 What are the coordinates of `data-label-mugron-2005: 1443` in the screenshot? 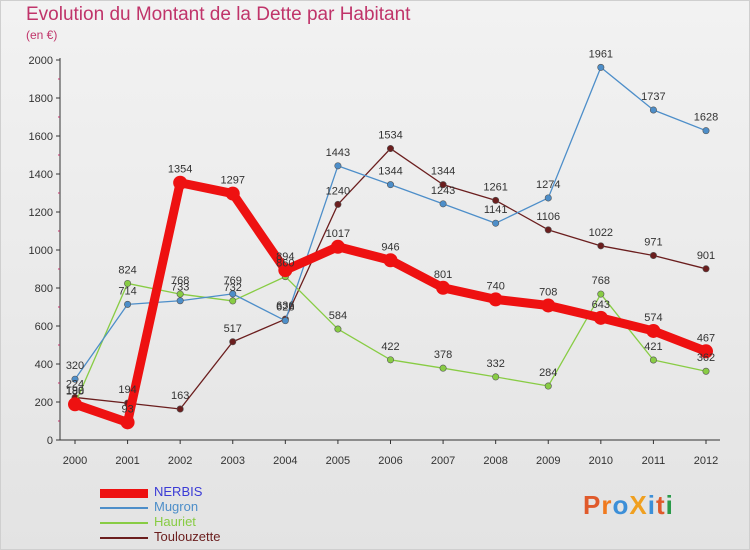 It's located at (338, 153).